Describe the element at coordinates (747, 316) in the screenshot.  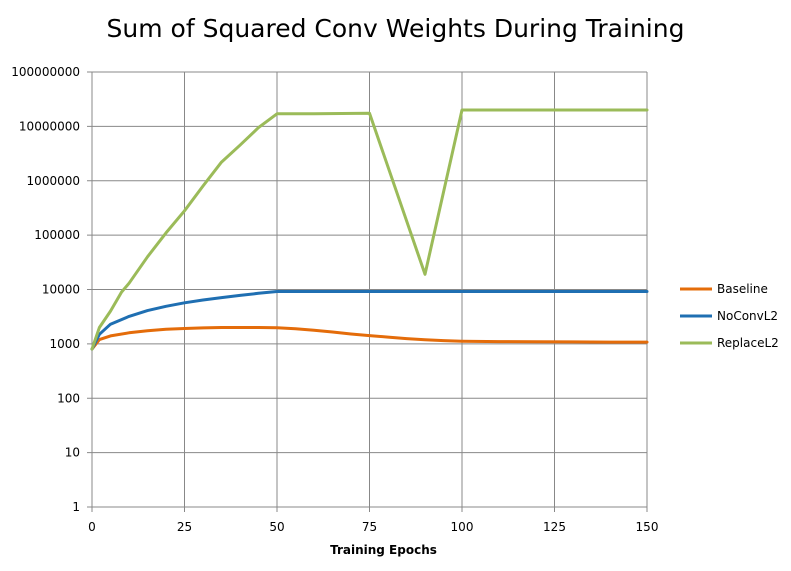
I see `legend-label-noconvl2: NoConvL2` at that location.